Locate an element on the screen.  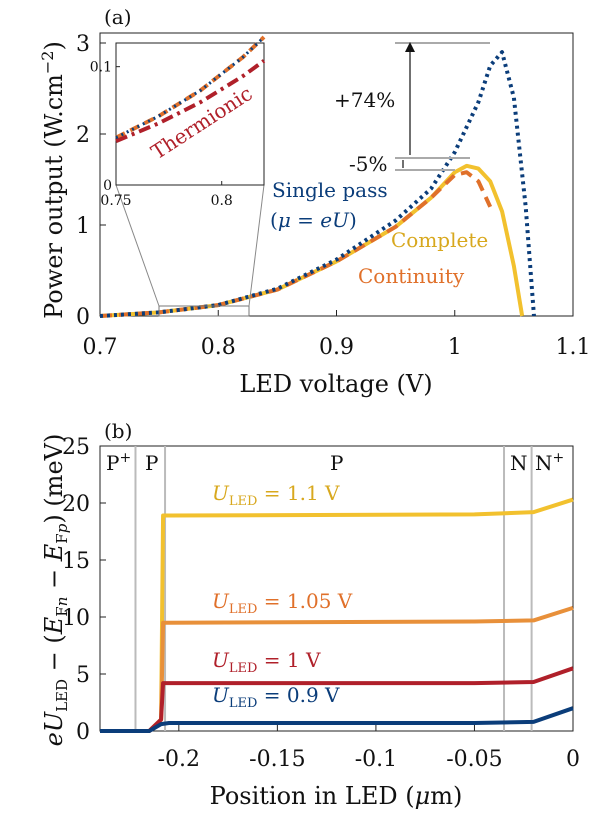
y-tick-label: 2 is located at coordinates (83, 135).